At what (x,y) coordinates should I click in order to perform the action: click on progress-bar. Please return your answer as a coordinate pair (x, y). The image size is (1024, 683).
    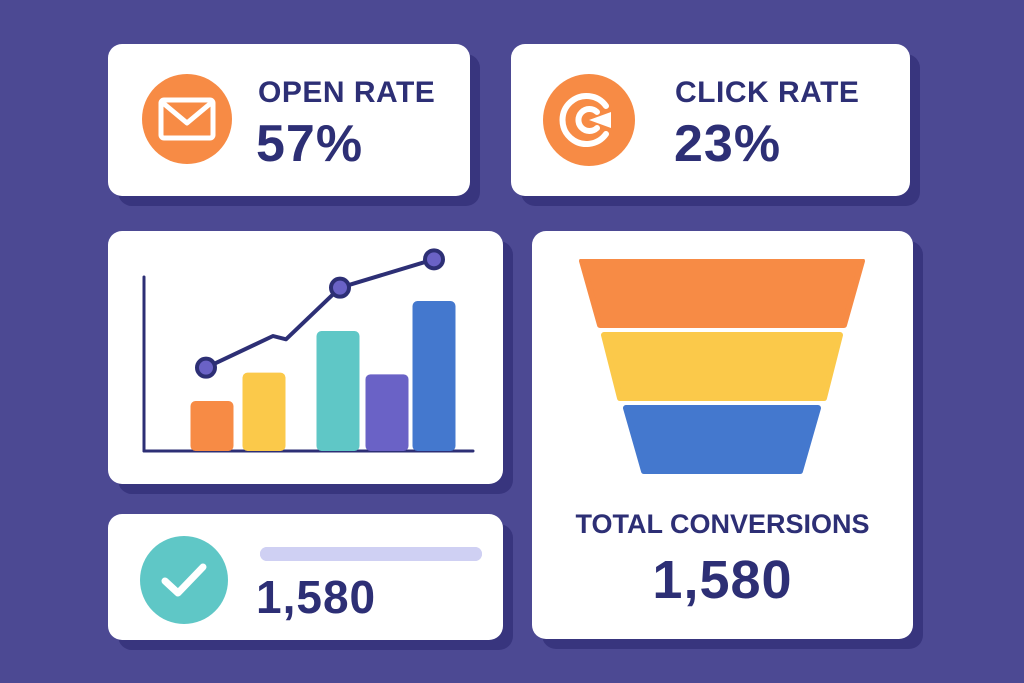
    Looking at the image, I should click on (371, 554).